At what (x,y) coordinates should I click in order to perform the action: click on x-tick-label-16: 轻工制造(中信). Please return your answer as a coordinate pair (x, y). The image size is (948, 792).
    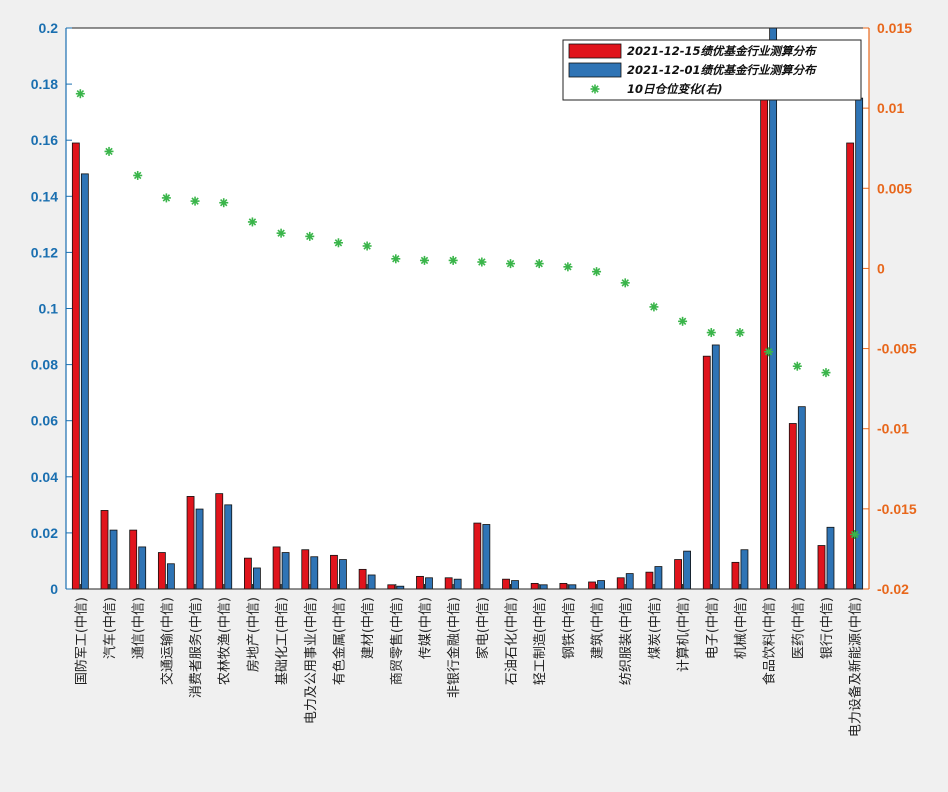
    Looking at the image, I should click on (540, 641).